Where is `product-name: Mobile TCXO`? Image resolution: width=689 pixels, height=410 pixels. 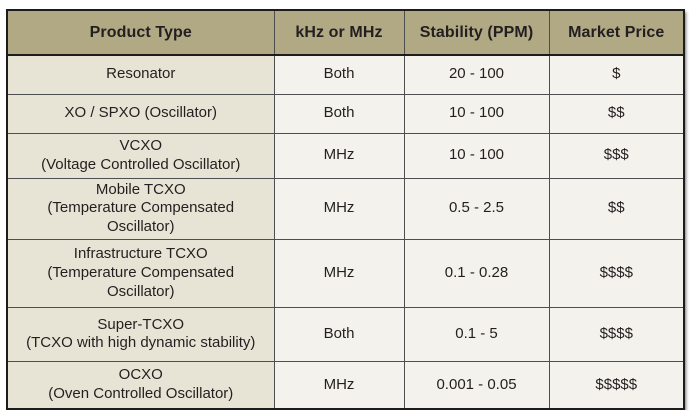 product-name: Mobile TCXO is located at coordinates (140, 189).